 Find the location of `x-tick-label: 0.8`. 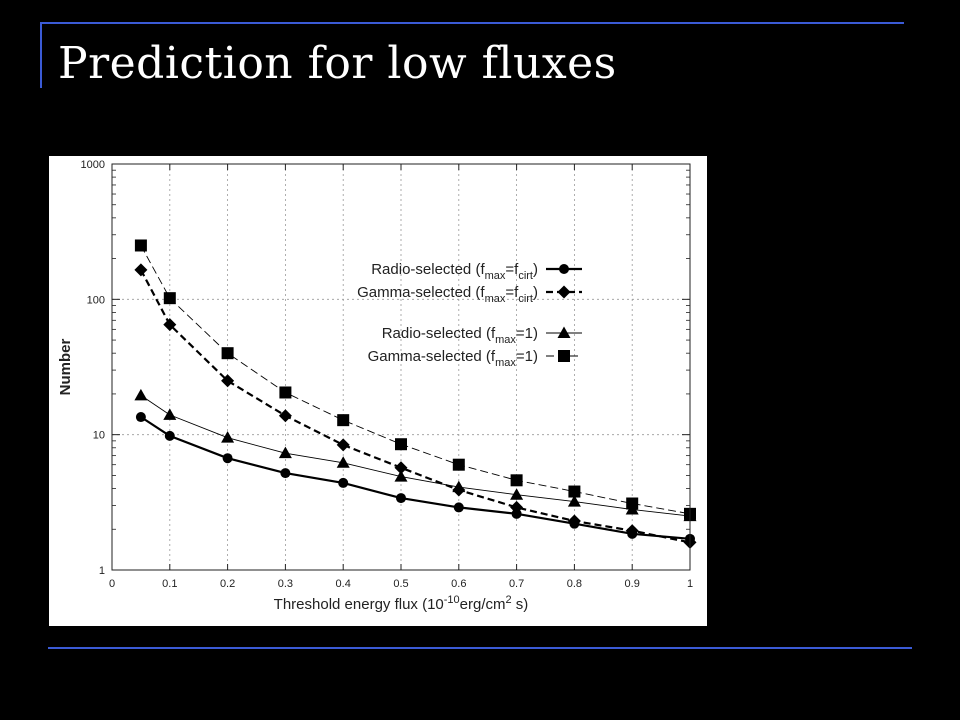

x-tick-label: 0.8 is located at coordinates (574, 584).